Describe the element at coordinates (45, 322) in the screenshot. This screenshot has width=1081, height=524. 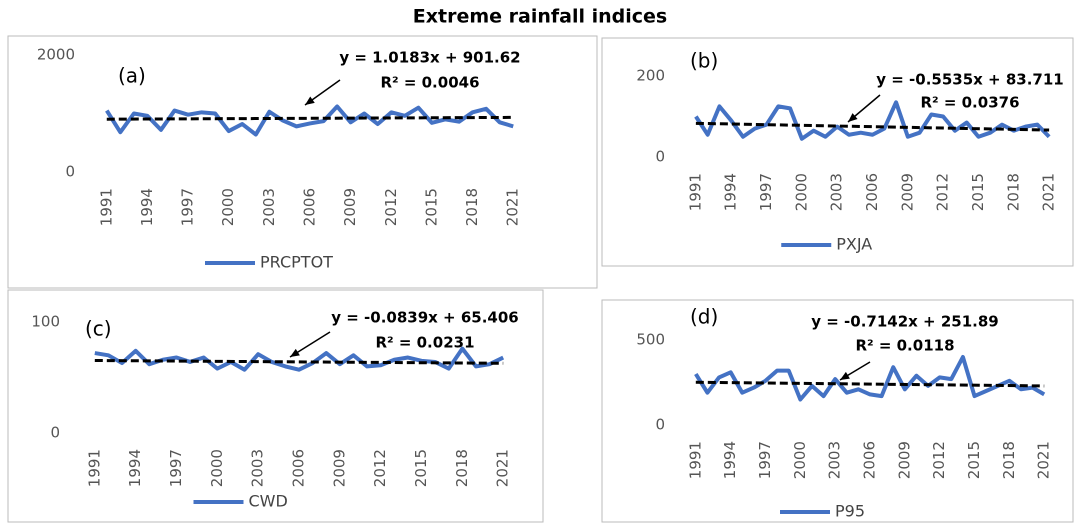
I see `y-tick-label: 100` at that location.